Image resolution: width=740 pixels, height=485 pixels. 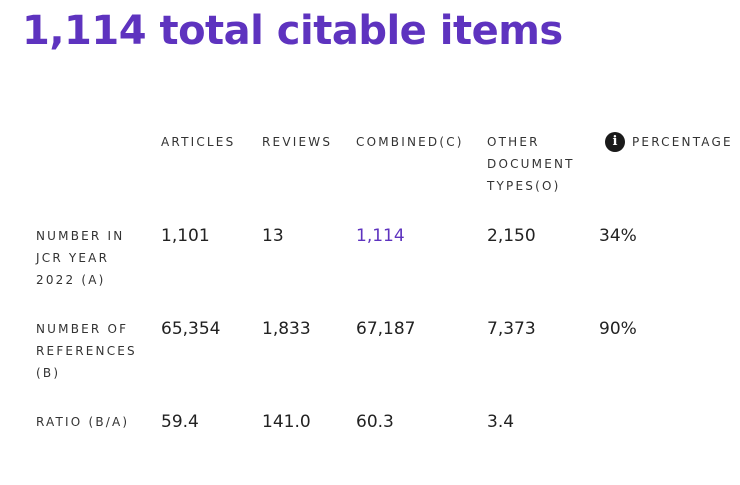 I want to click on combined-link: 1,114, so click(x=380, y=236).